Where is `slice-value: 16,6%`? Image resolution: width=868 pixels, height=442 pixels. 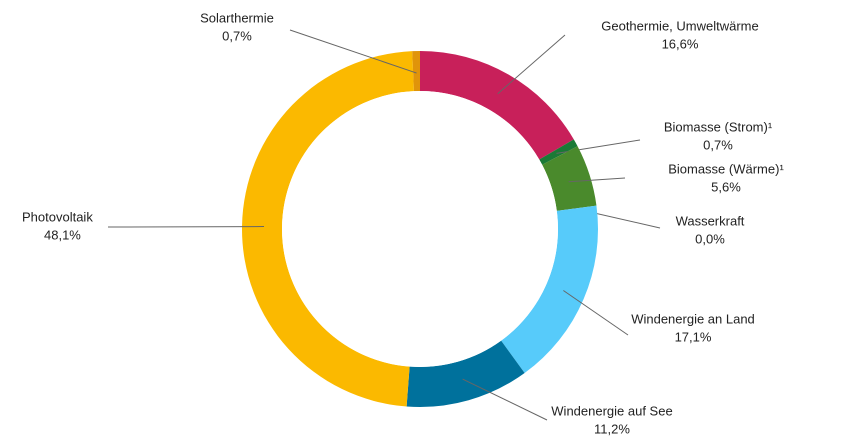
slice-value: 16,6% is located at coordinates (680, 43).